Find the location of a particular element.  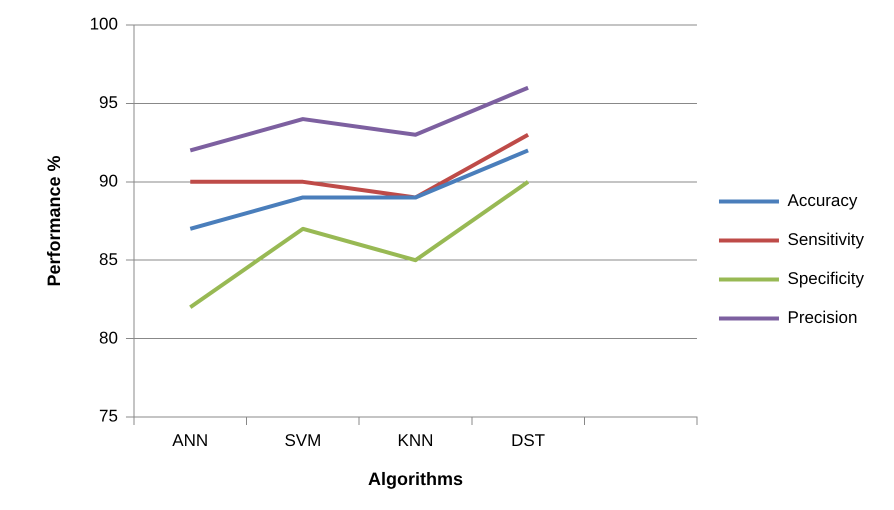

y-tick-label: 95 is located at coordinates (108, 102).